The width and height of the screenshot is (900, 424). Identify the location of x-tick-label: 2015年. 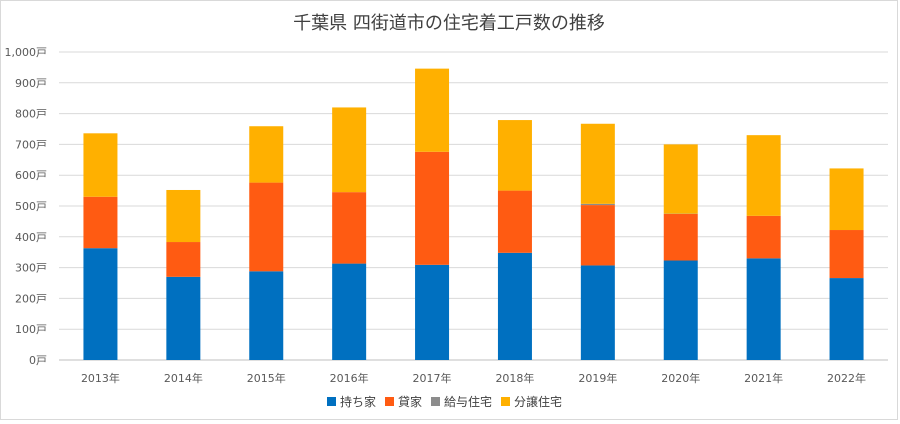
(266, 378).